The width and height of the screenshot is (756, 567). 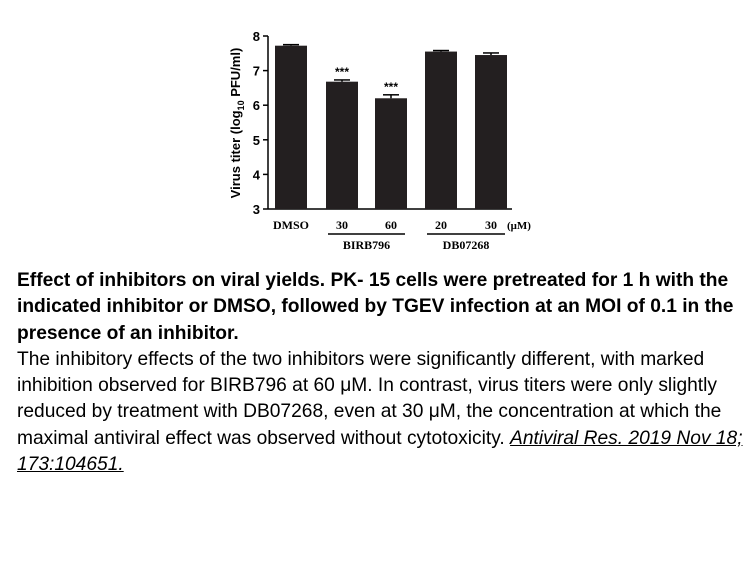 What do you see at coordinates (256, 209) in the screenshot?
I see `y-tick-label: 3` at bounding box center [256, 209].